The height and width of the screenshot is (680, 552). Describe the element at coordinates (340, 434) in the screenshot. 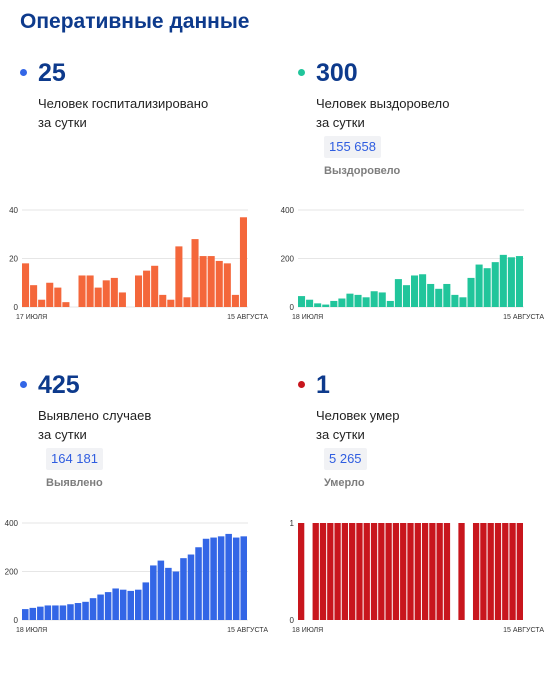

I see `deaths-line2: за сутки` at that location.